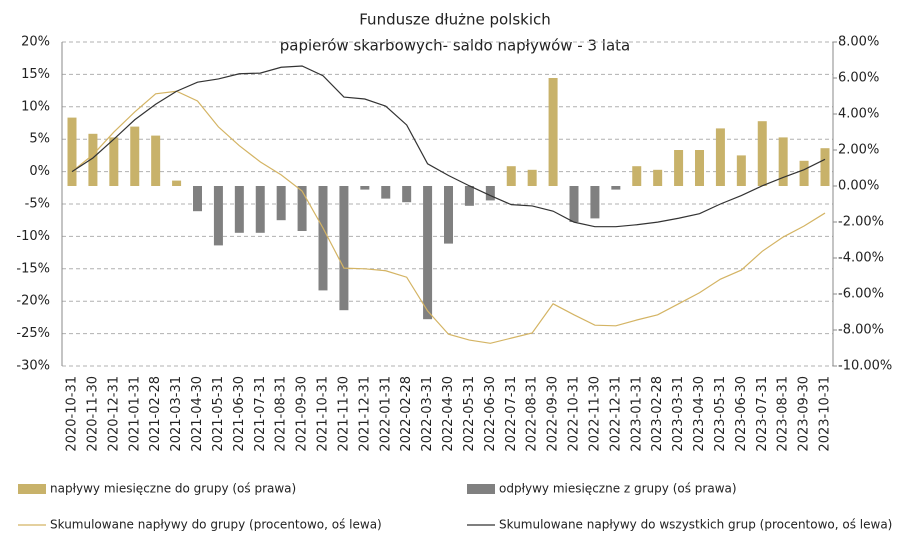 This screenshot has height=538, width=911. I want to click on y2-tick-label: 4.00%, so click(858, 114).